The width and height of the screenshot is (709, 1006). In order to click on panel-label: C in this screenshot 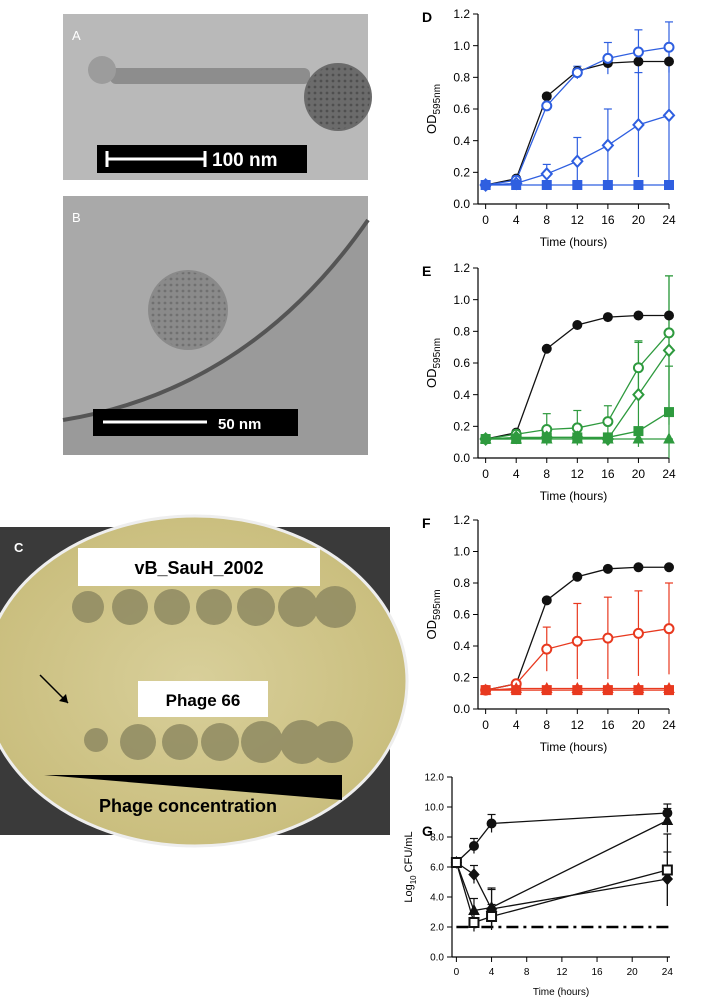, I will do `click(19, 547)`.